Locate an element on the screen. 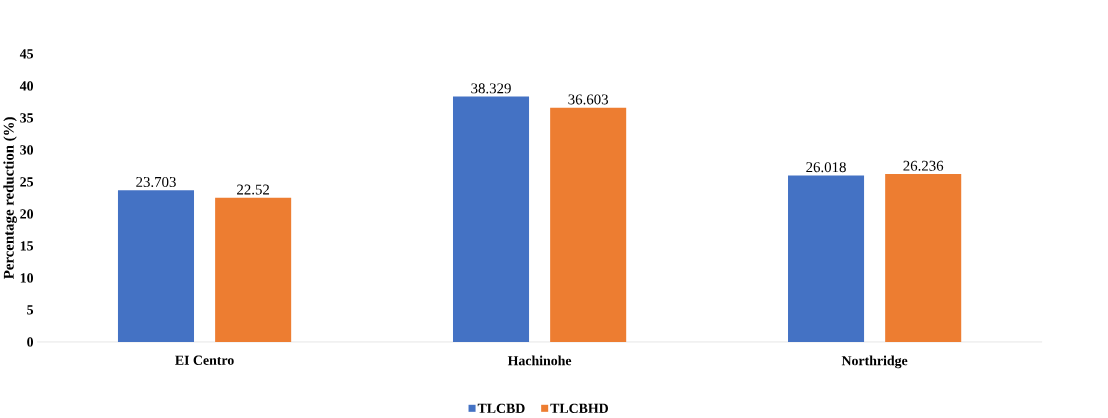  data-label: 23.703 is located at coordinates (156, 181).